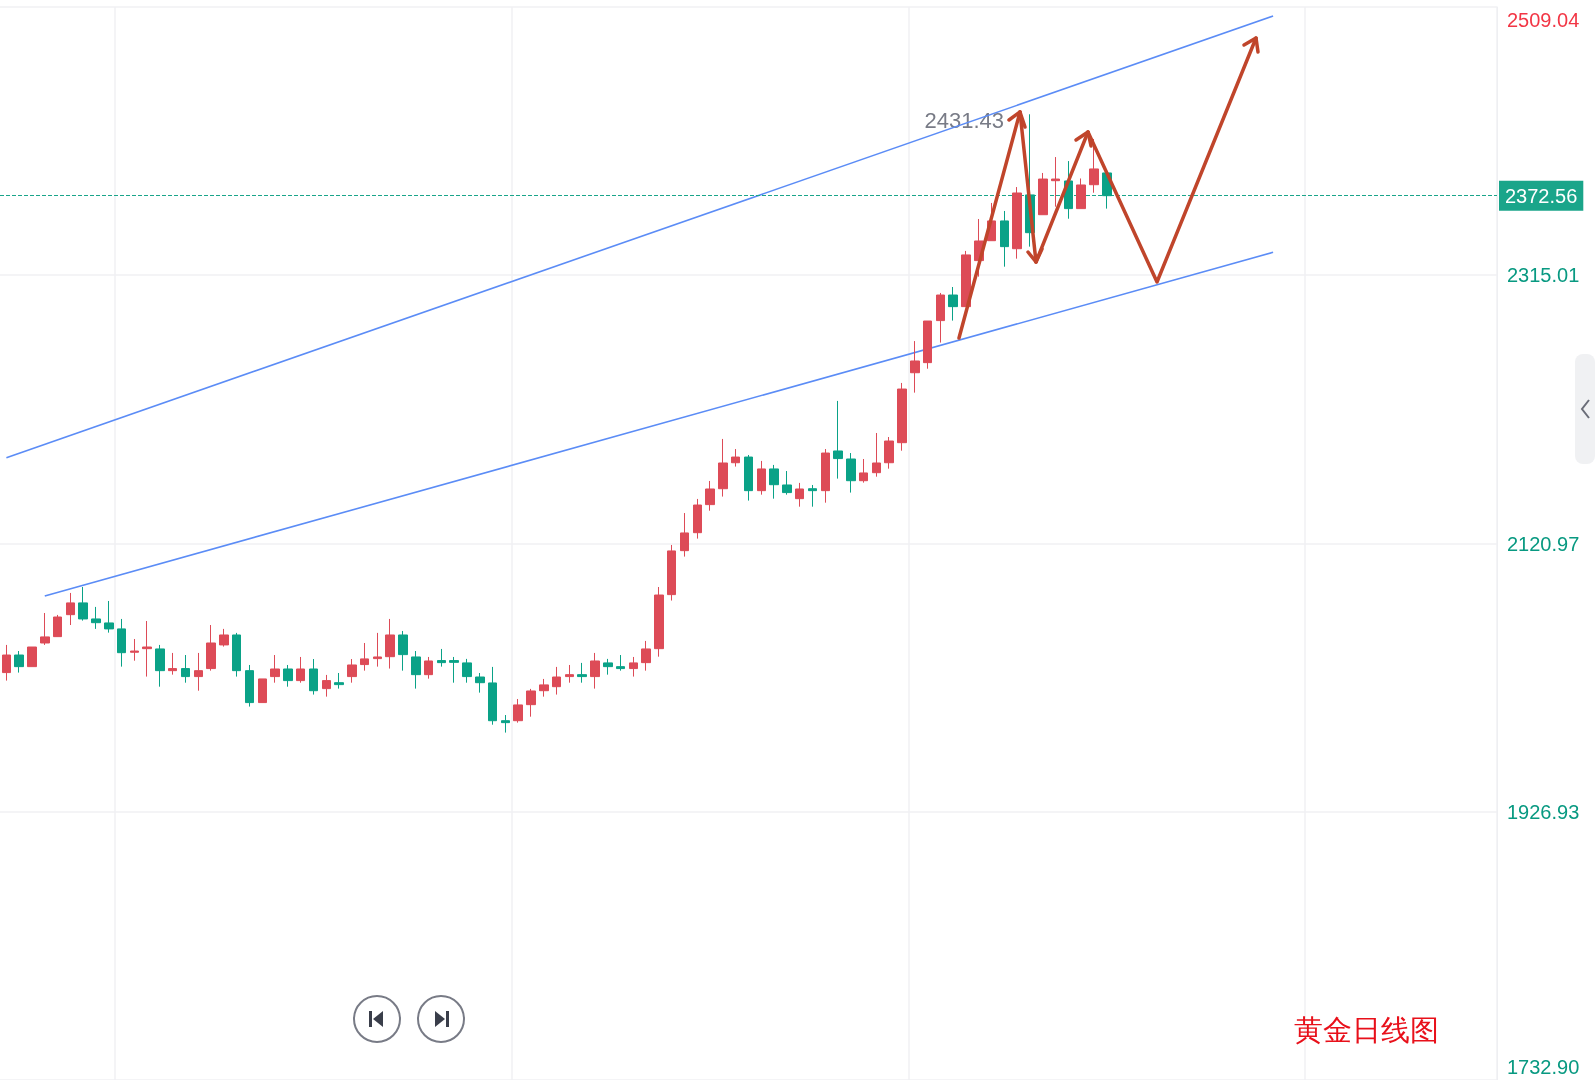 The height and width of the screenshot is (1080, 1595). What do you see at coordinates (1543, 20) in the screenshot?
I see `y-tick-label: 2509.04` at bounding box center [1543, 20].